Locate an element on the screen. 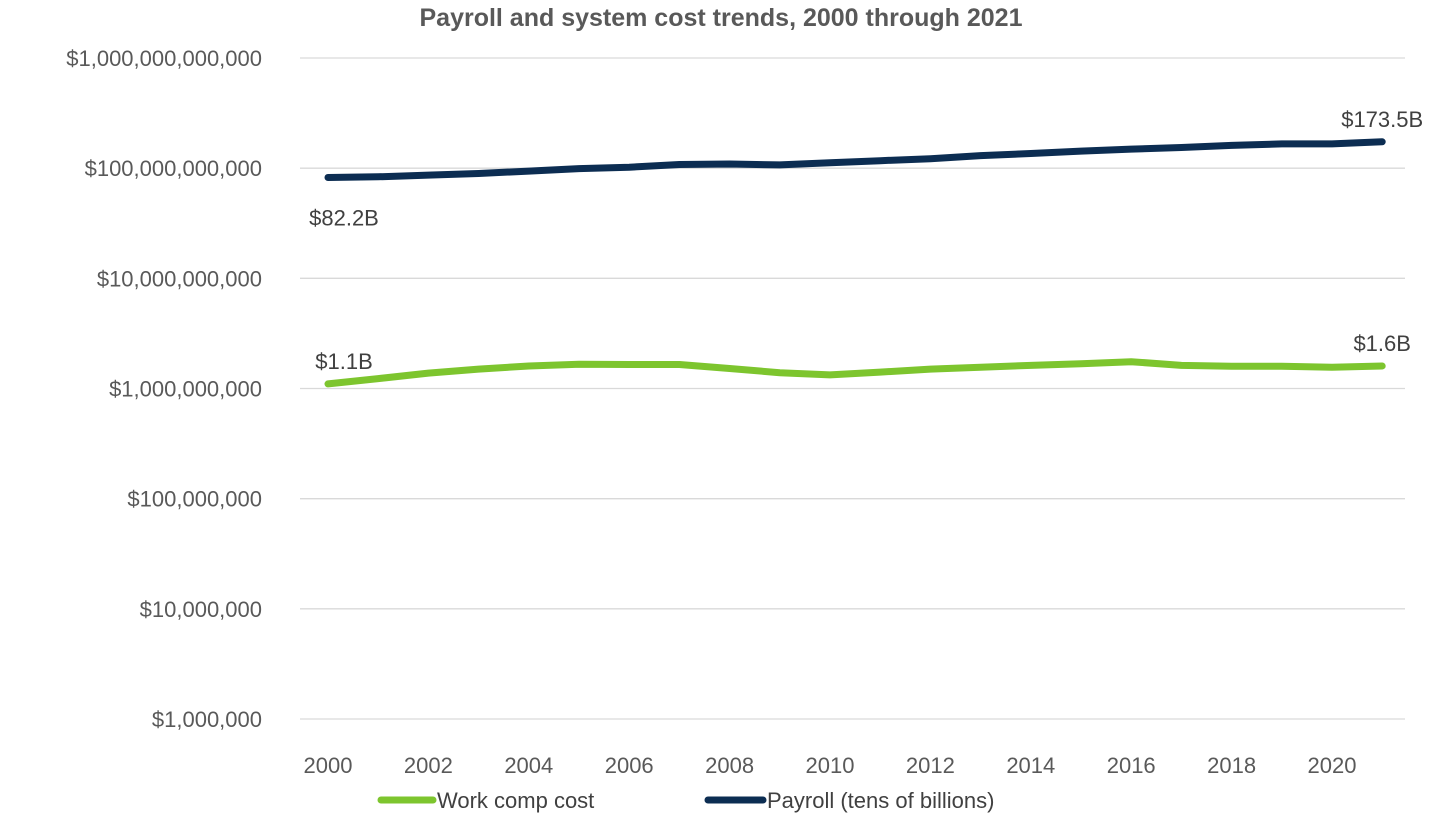  x-tick-label: 2018 is located at coordinates (1231, 765).